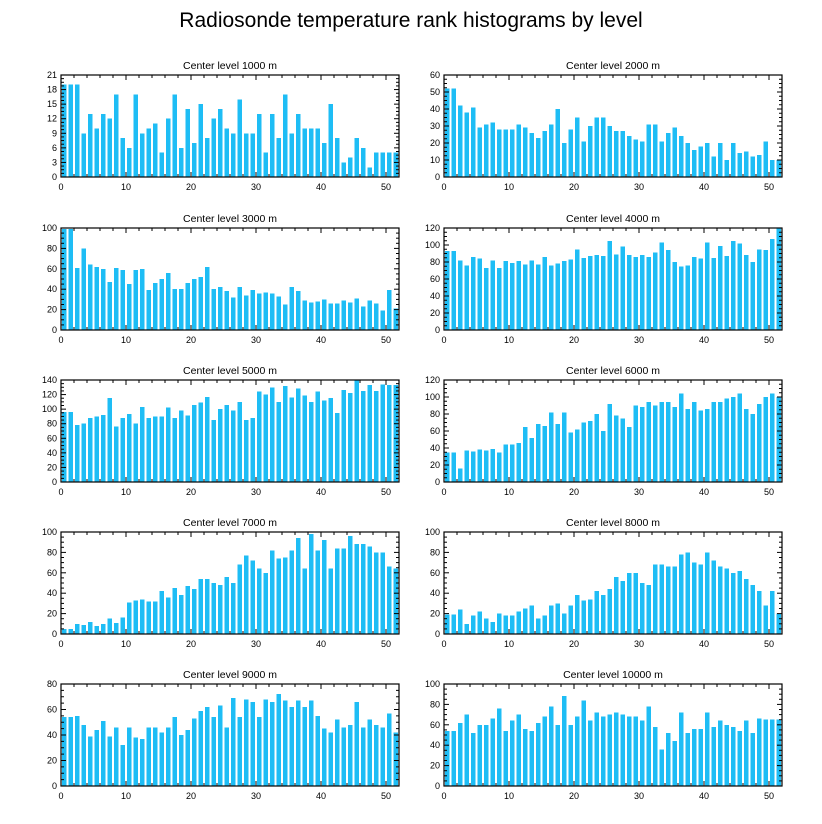  What do you see at coordinates (435, 465) in the screenshot?
I see `y-tick-label: 20` at bounding box center [435, 465].